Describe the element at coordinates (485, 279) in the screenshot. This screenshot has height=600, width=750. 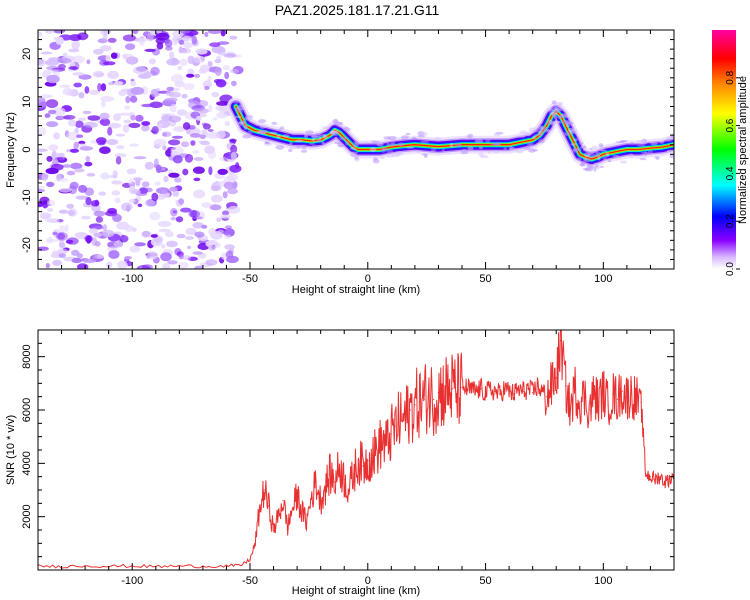
I see `x-tick-label: 50` at that location.